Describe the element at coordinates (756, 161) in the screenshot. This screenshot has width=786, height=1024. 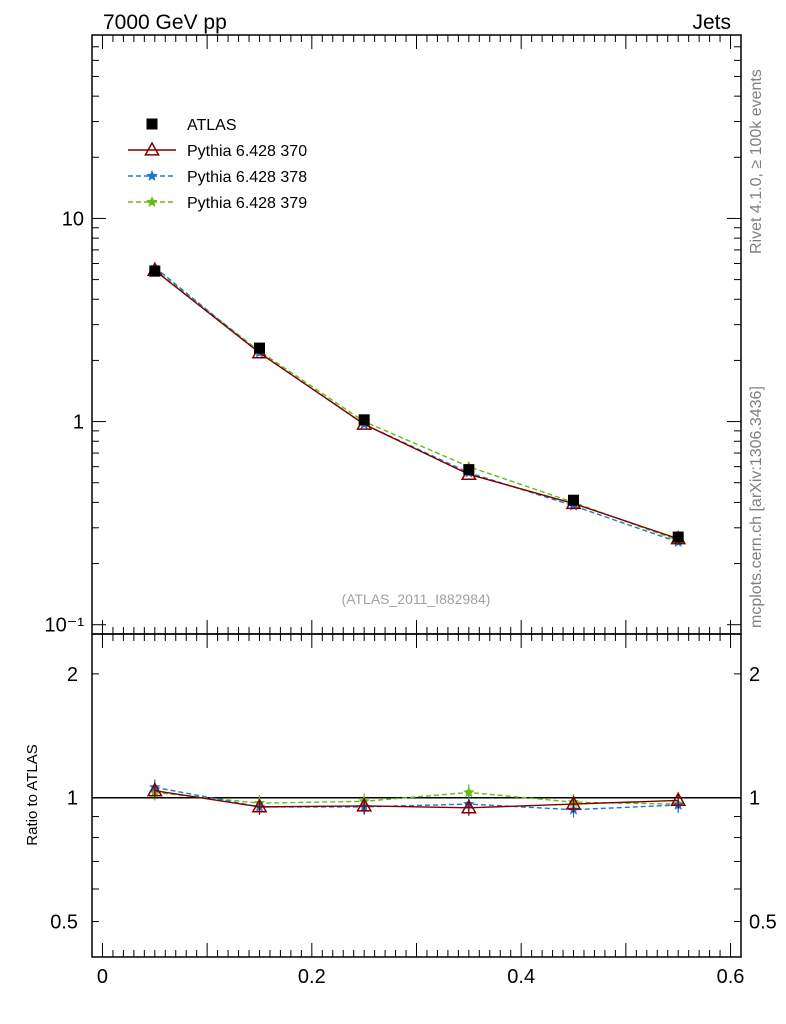
I see `rivet-label: Rivet 4.1.0, ≥ 100k events` at that location.